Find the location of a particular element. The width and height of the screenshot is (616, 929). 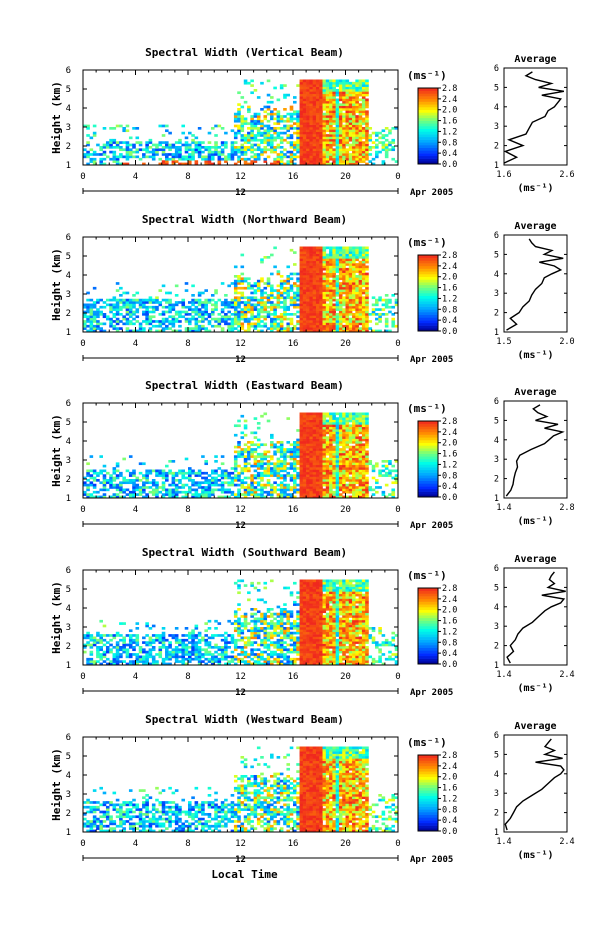

x-tick-label: 20 is located at coordinates (345, 344).